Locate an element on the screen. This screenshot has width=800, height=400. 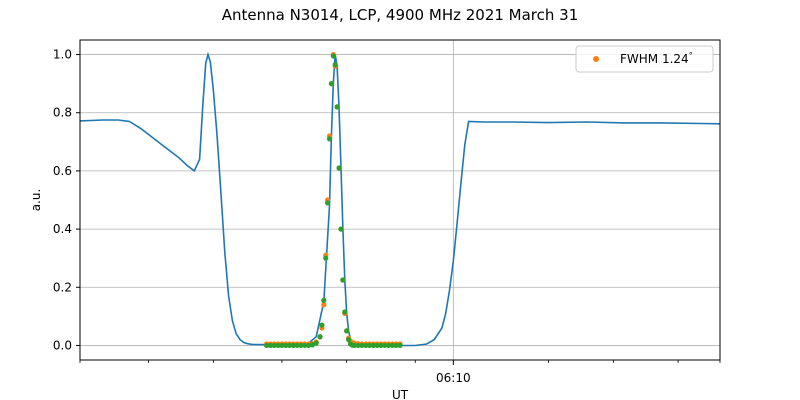
y-tick-label: 0.0 is located at coordinates (62, 345).